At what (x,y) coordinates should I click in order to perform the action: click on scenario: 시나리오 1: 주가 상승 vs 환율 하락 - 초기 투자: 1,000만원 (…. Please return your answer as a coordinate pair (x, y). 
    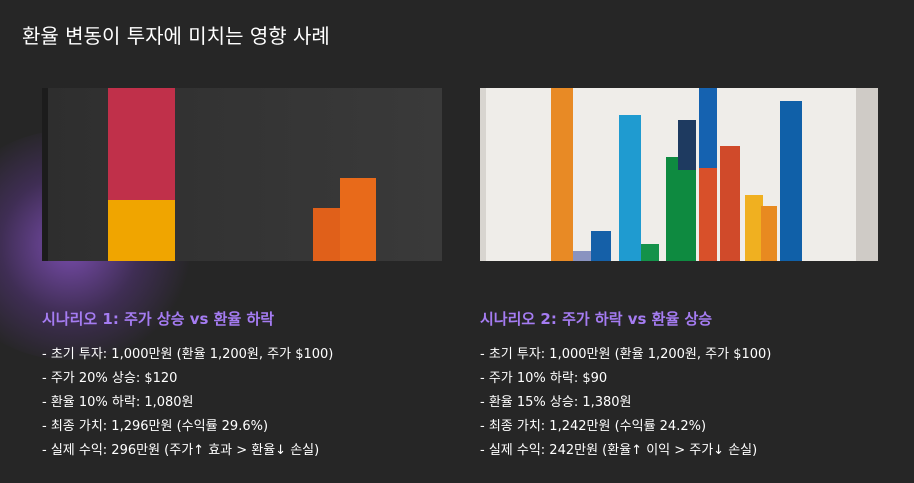
    Looking at the image, I should click on (252, 386).